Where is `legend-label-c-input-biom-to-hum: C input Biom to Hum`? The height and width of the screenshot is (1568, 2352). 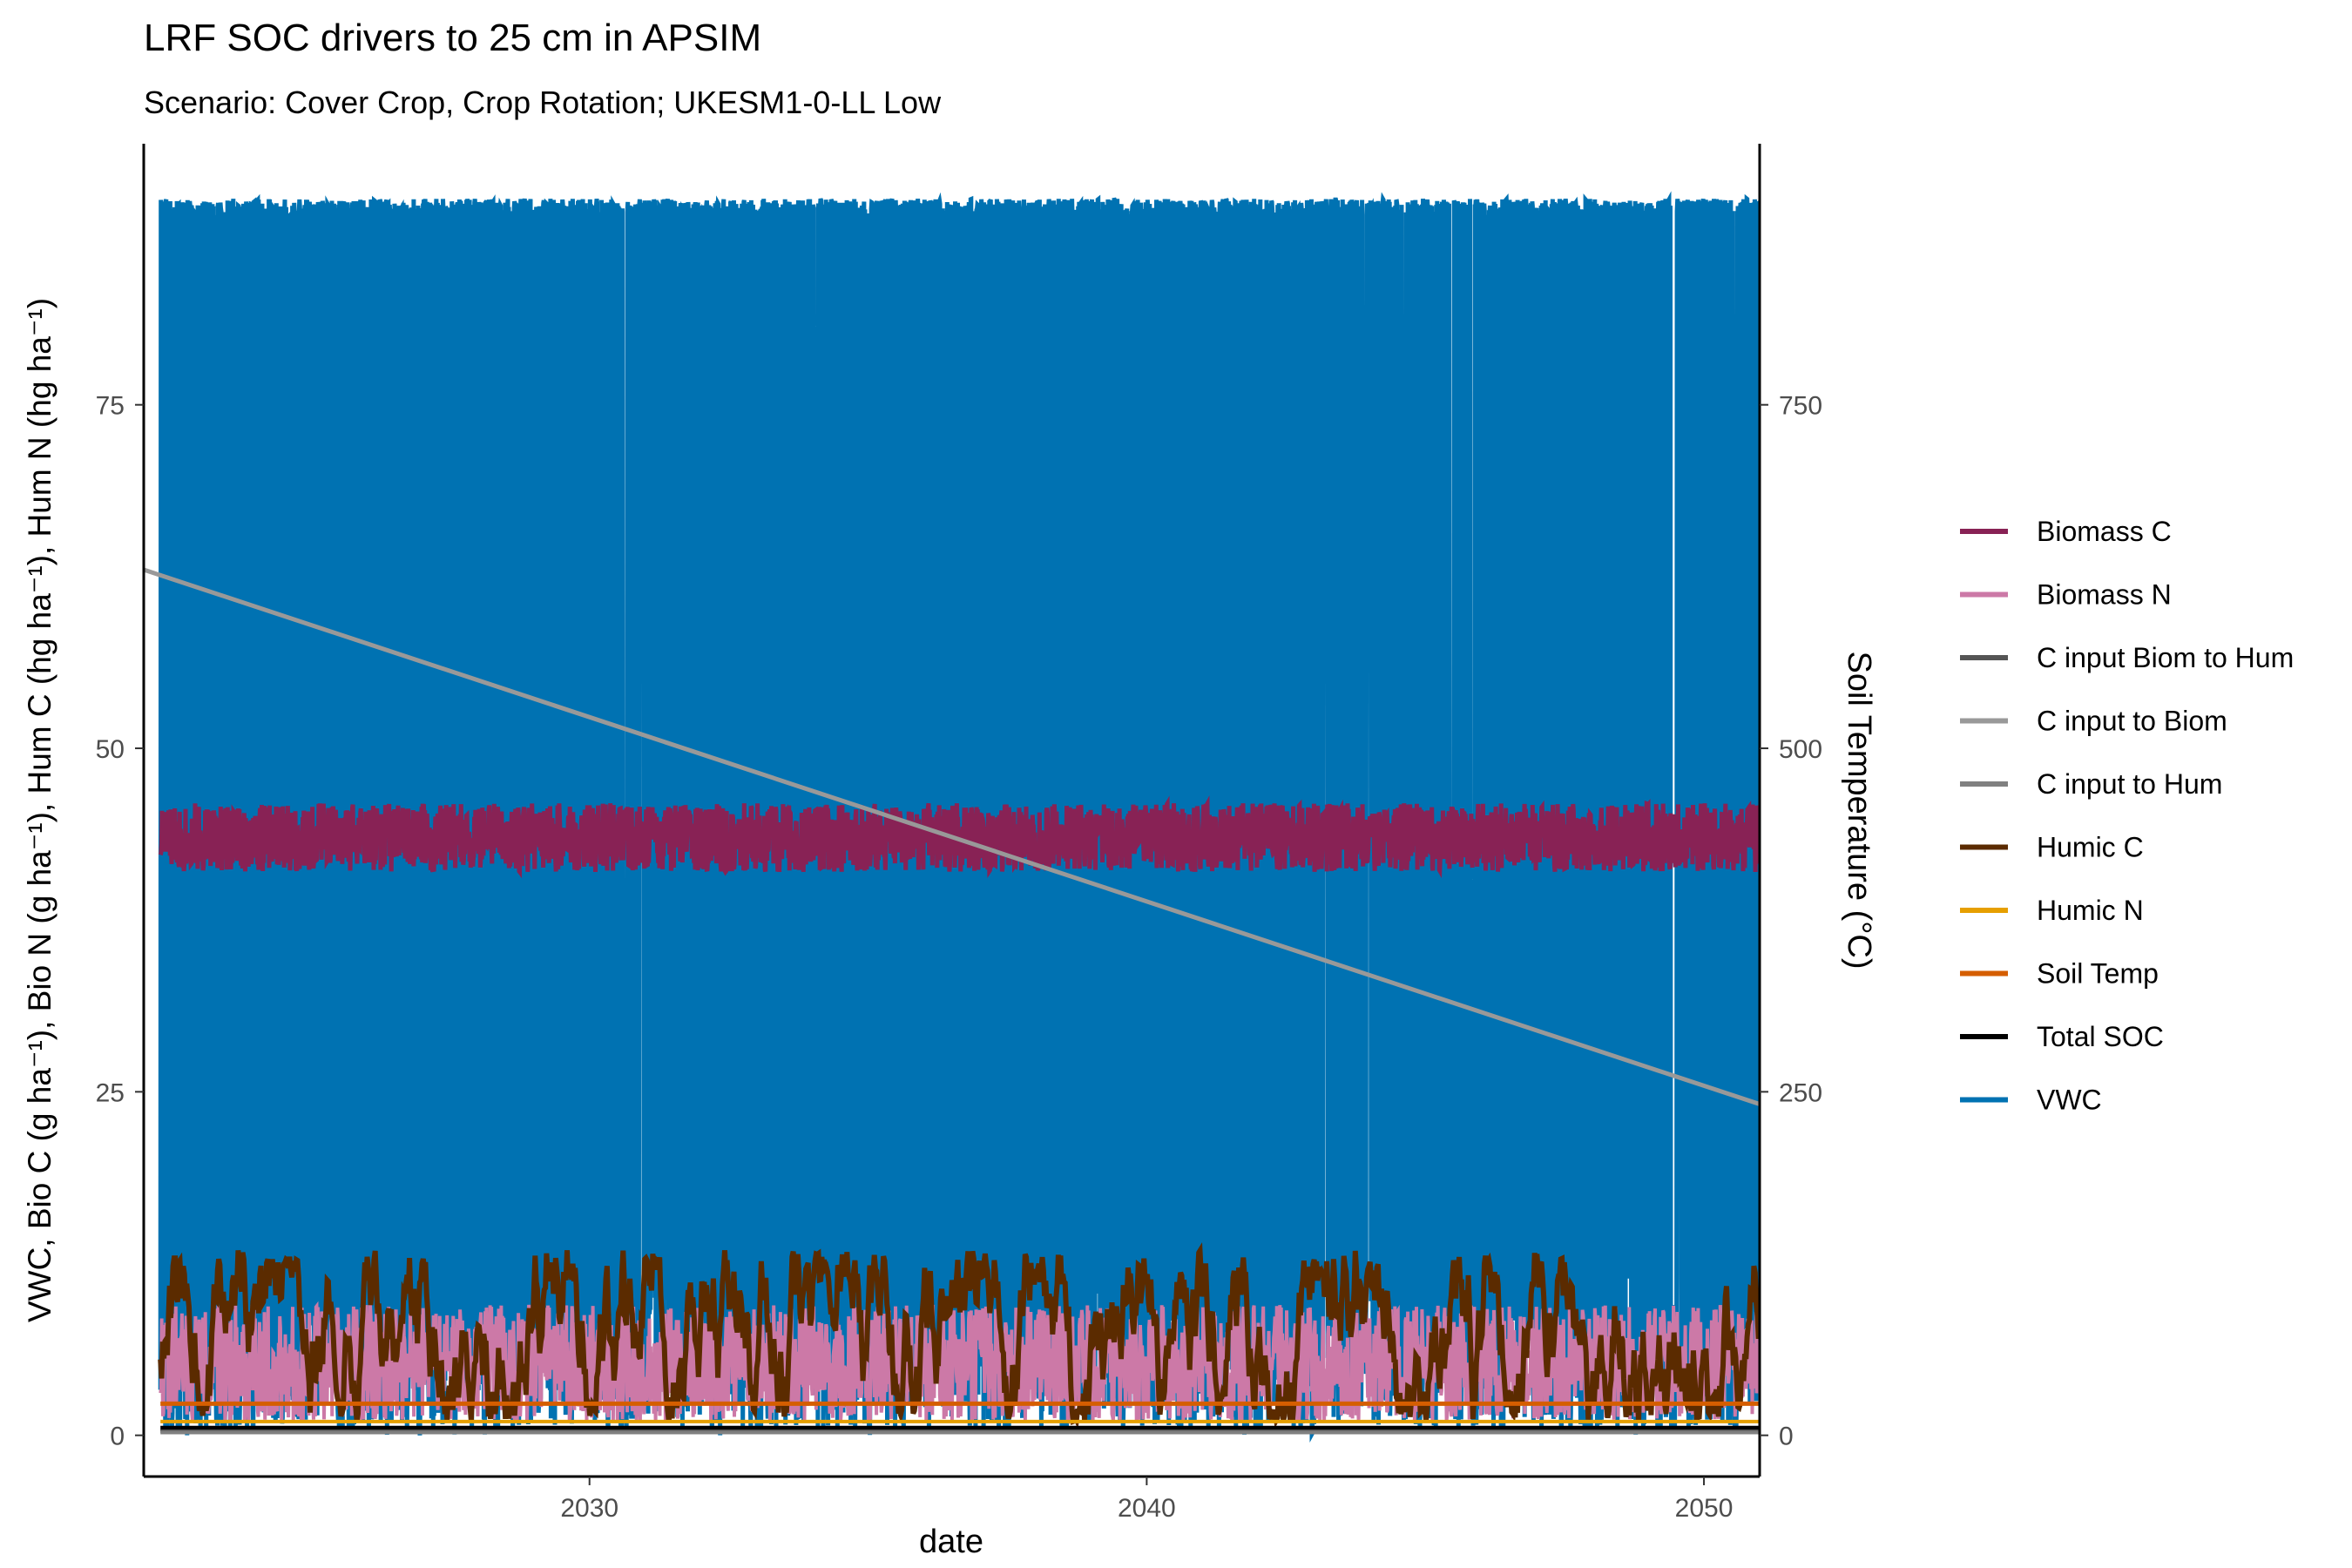 legend-label-c-input-biom-to-hum: C input Biom to Hum is located at coordinates (2165, 657).